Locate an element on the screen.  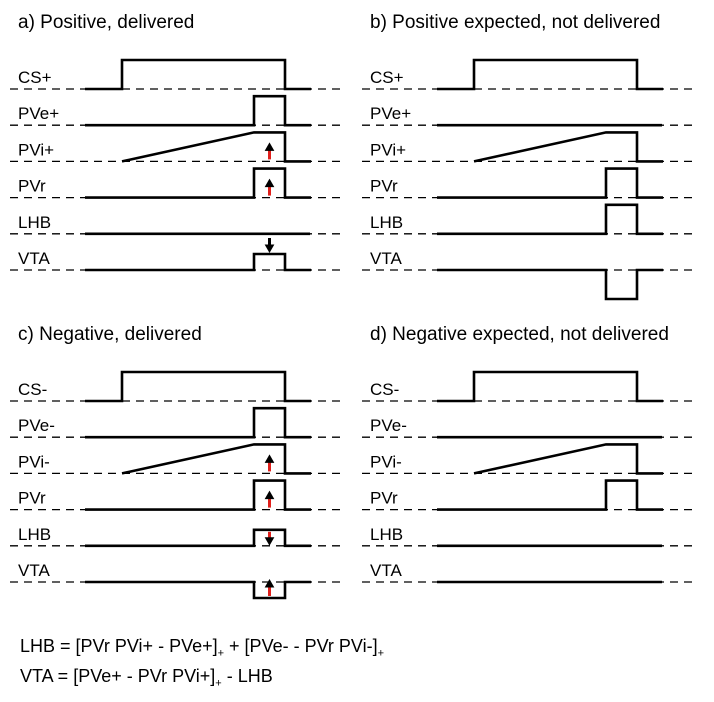
panel-d-title: d) Negative expected, not delivered is located at coordinates (519, 334).